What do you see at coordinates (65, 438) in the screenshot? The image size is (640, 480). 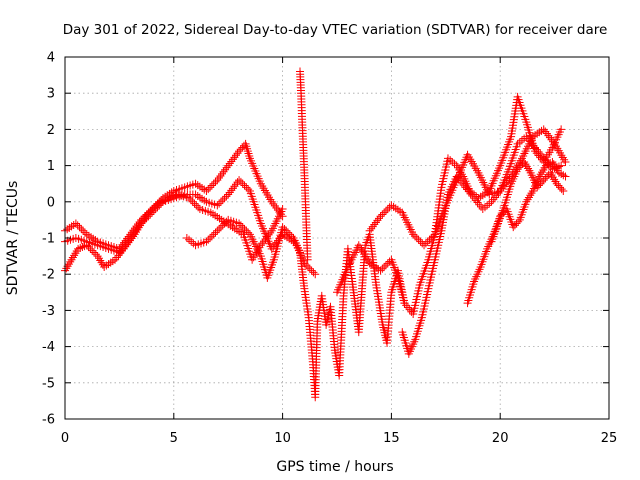 I see `x-tick-label: 0` at bounding box center [65, 438].